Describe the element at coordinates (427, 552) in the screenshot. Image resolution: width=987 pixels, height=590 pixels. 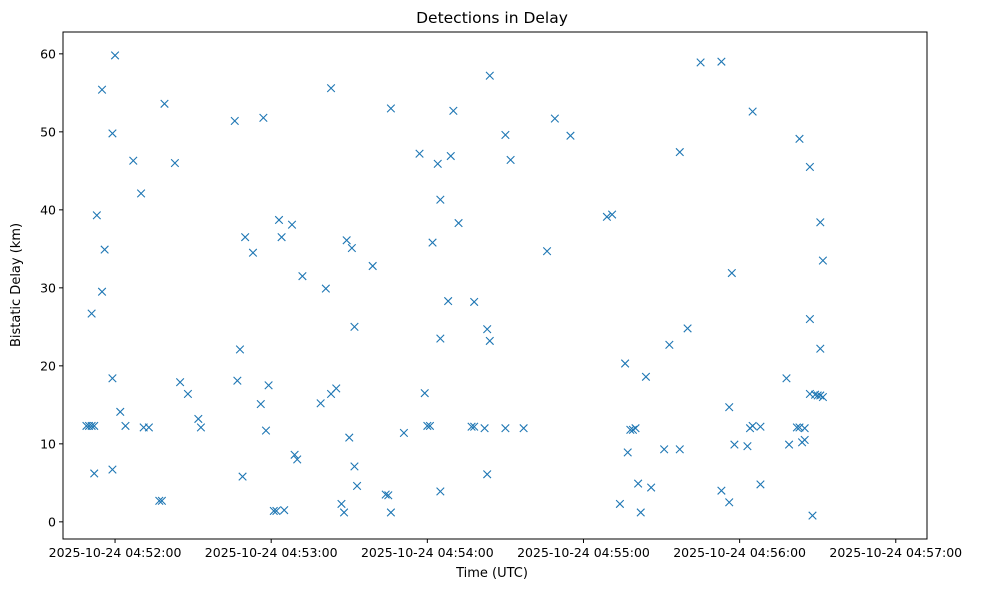
I see `x-tick-label: 2025-10-24 04:54:00` at that location.